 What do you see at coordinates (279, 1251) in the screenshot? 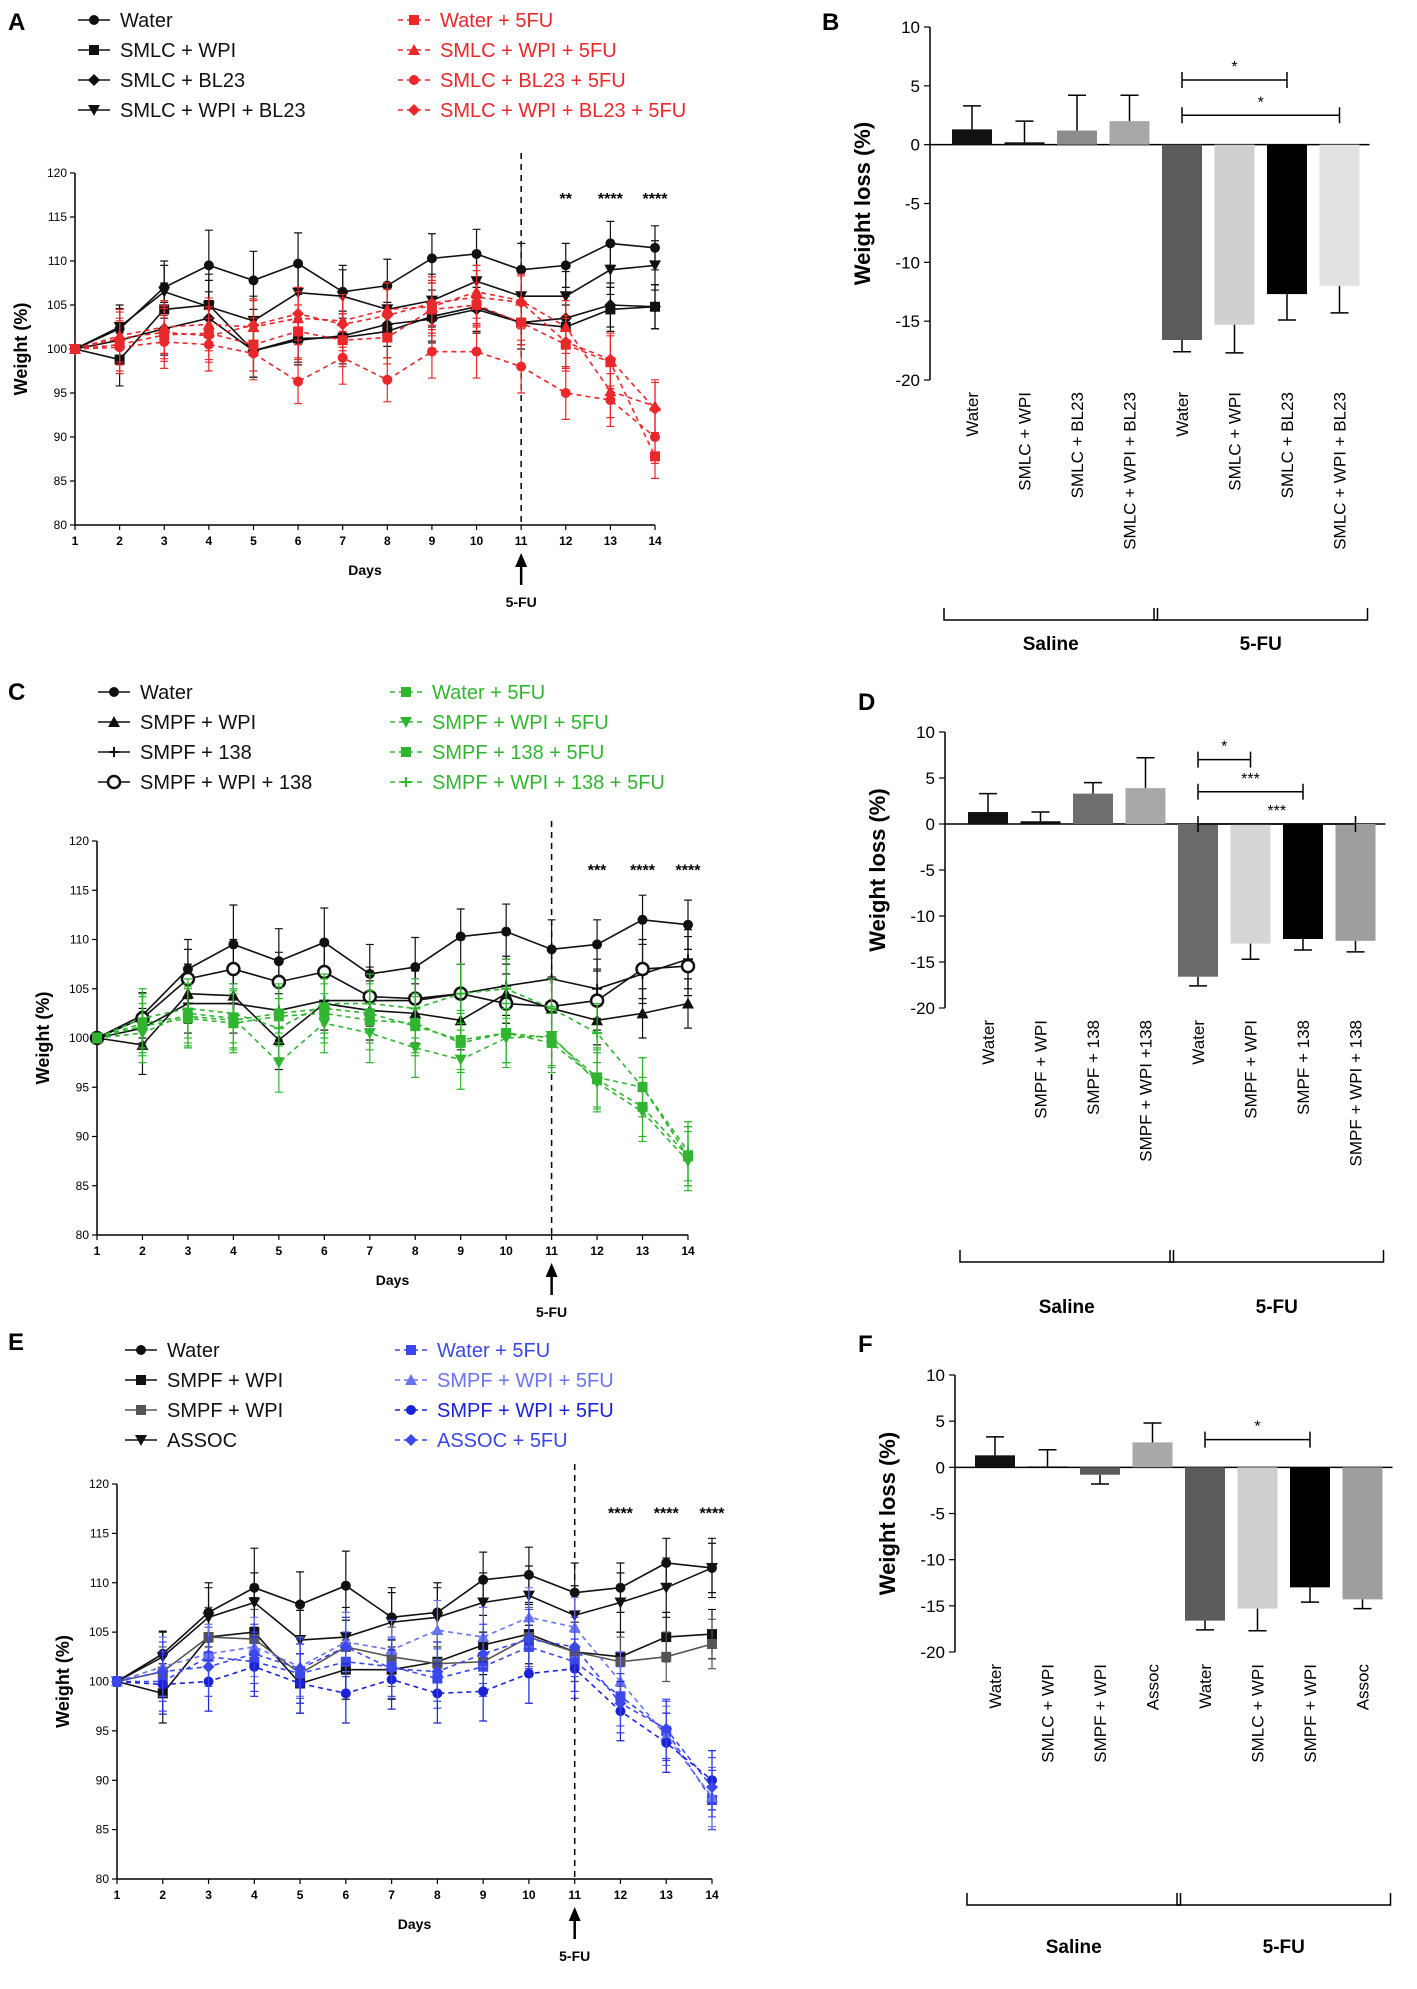
I see `x-tick-label: 5` at bounding box center [279, 1251].